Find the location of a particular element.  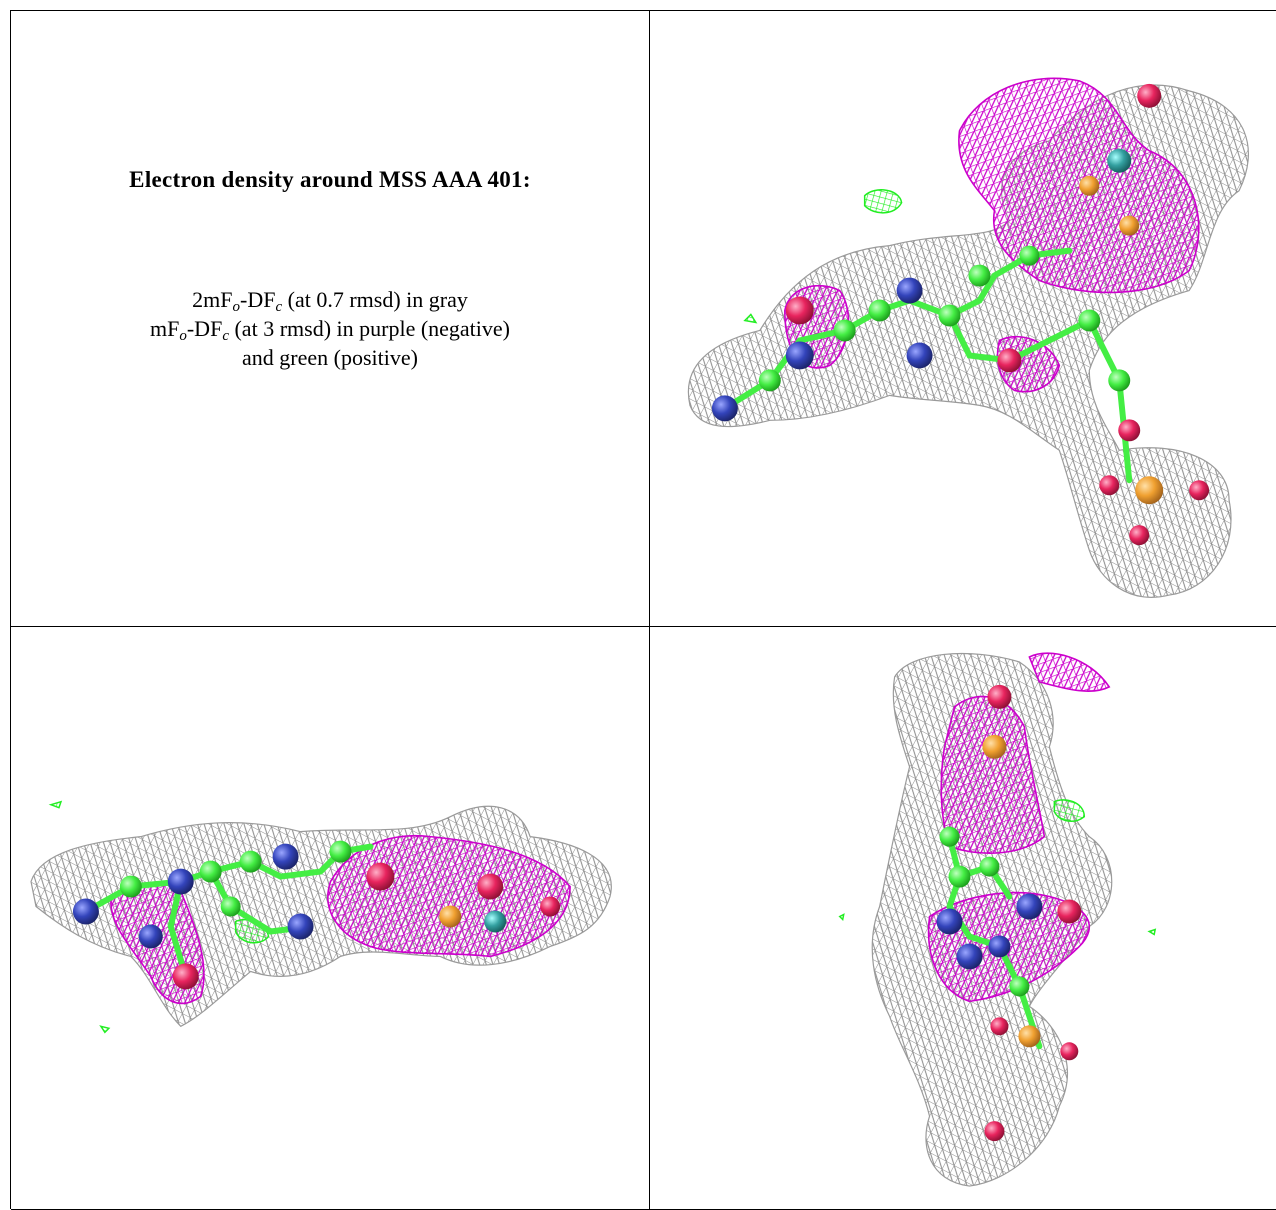

legend-line-purple: mFo-DFc (at 3 rmsd) in purple (negative) is located at coordinates (330, 330).